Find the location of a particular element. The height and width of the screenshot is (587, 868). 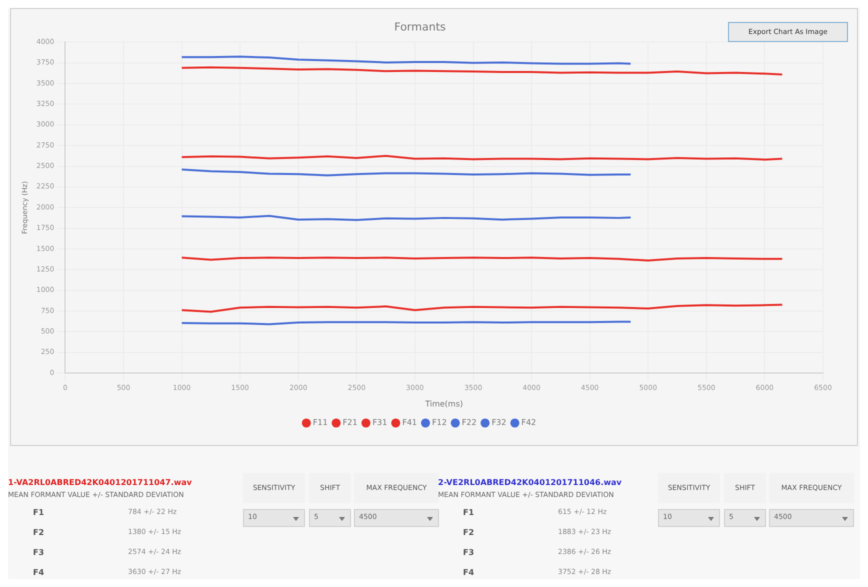

chart-title: Formants is located at coordinates (420, 27).